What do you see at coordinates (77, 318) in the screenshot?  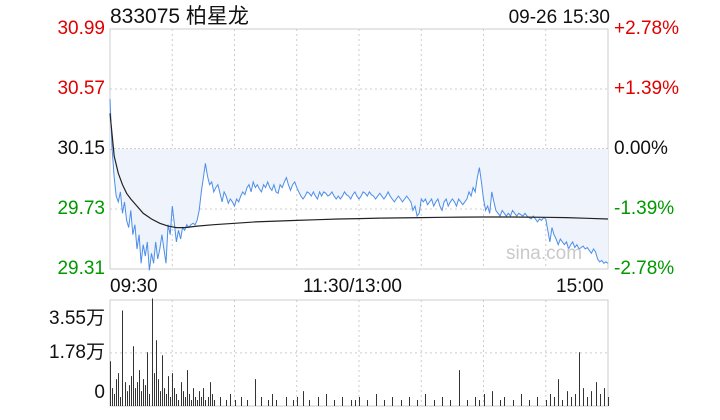 I see `volume-tick-label: 3.55万` at bounding box center [77, 318].